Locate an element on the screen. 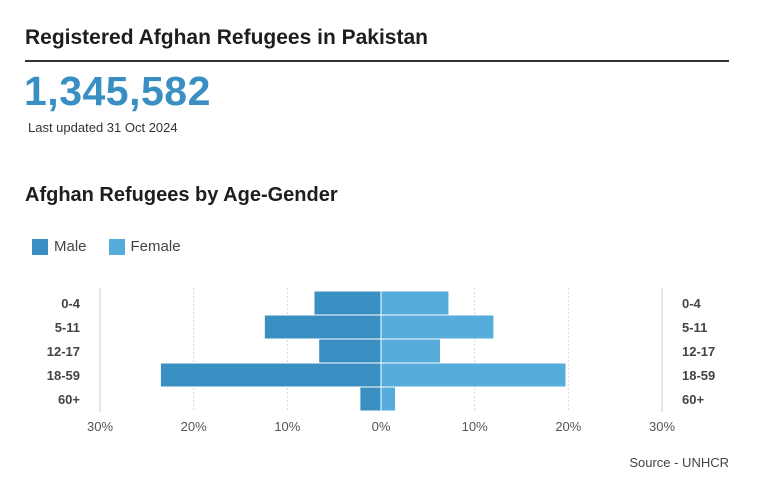 This screenshot has height=485, width=769. category-label-right: 0-4 is located at coordinates (692, 303).